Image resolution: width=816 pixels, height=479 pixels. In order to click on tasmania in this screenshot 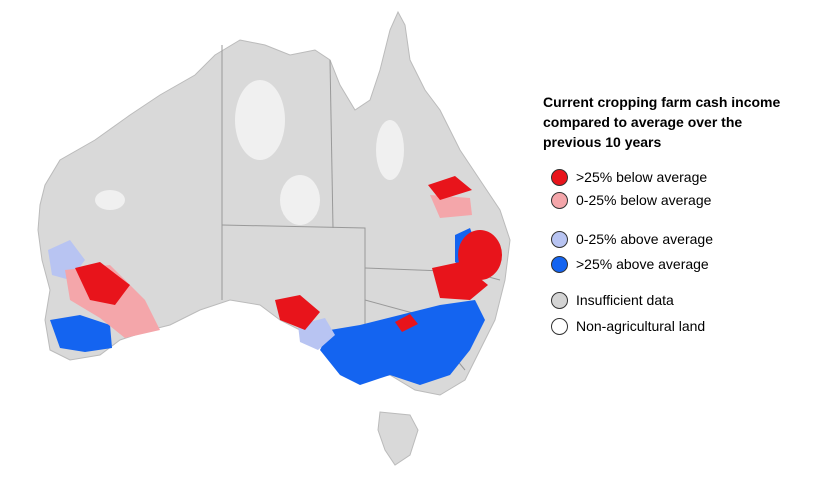, I will do `click(398, 438)`.